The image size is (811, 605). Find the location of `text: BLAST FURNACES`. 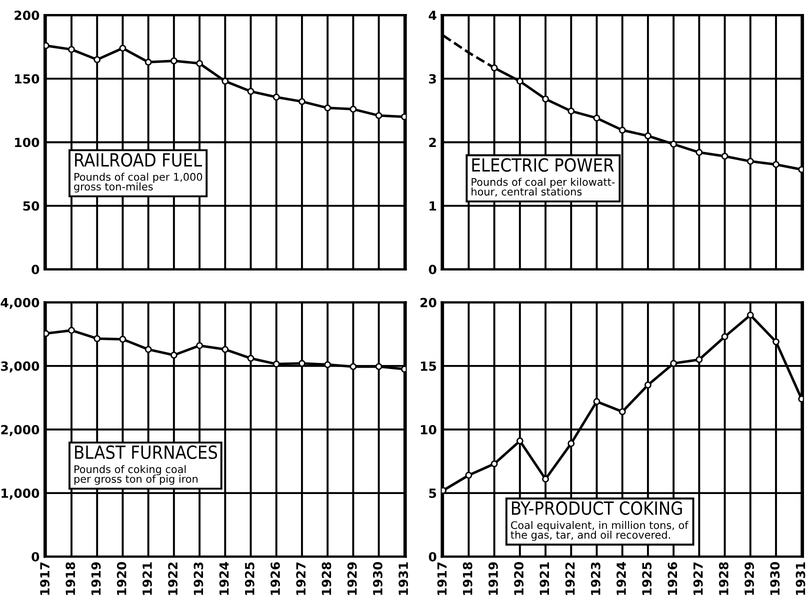

text: BLAST FURNACES is located at coordinates (146, 452).